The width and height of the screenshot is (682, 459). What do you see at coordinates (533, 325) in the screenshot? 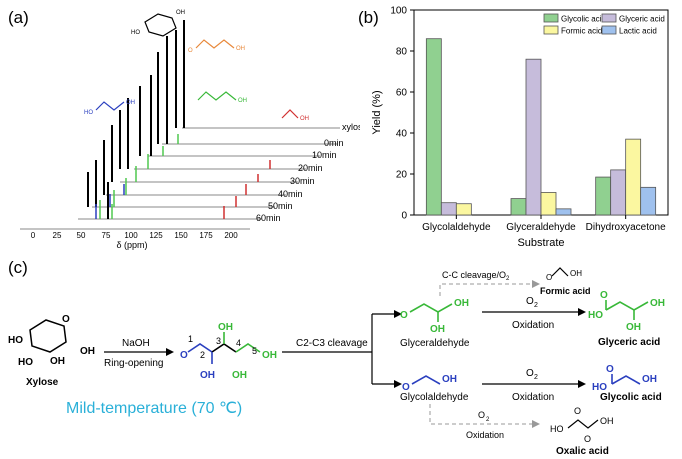
I see `oxidation-label-1: Oxidation` at bounding box center [533, 325].